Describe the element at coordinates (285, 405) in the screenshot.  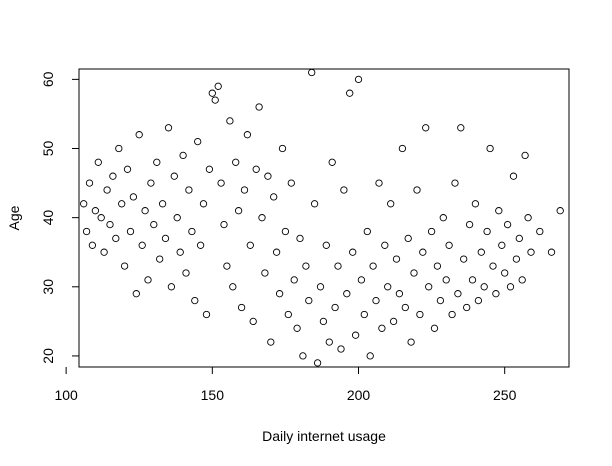
I see `x-axis: 100 150 200 250 Daily internet usage` at that location.